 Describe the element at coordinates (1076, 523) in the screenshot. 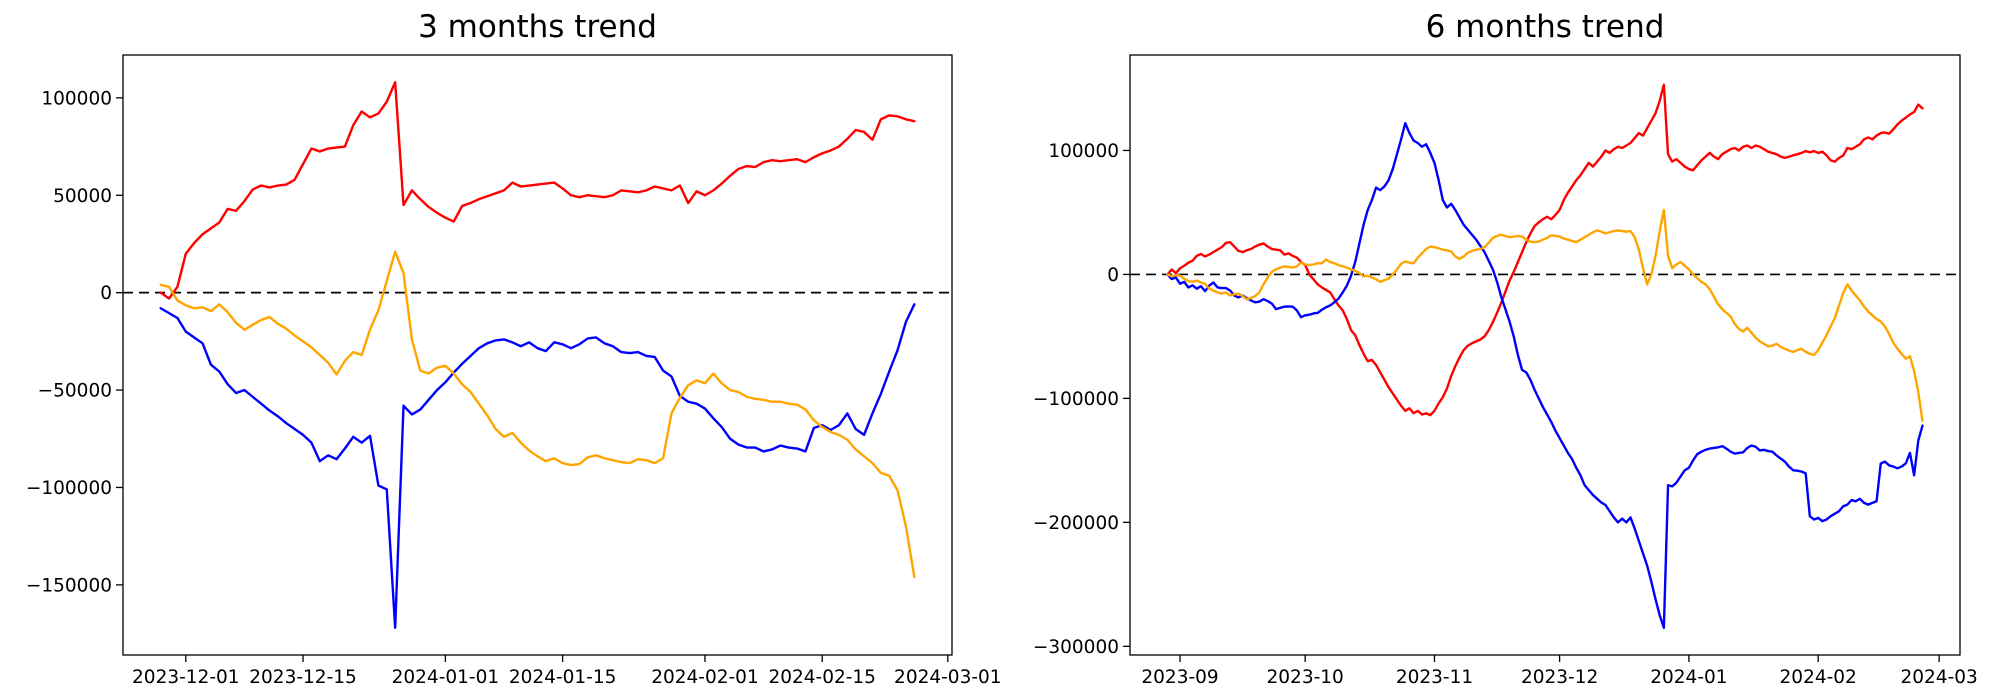

I see `y-tick-label: −200000` at that location.